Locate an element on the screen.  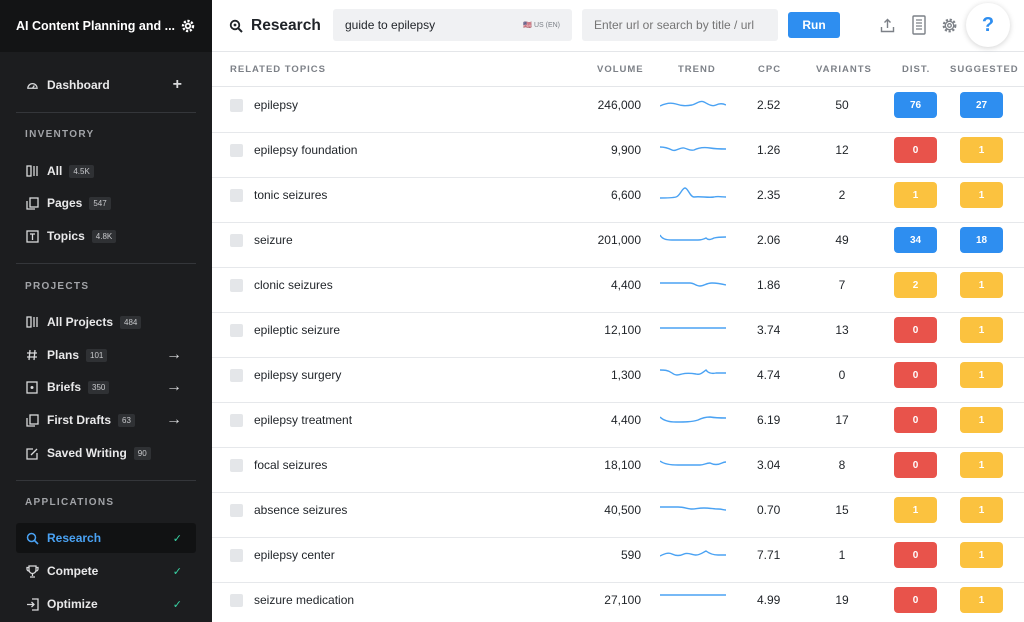
distribution-badge: 2 is located at coordinates (915, 285).